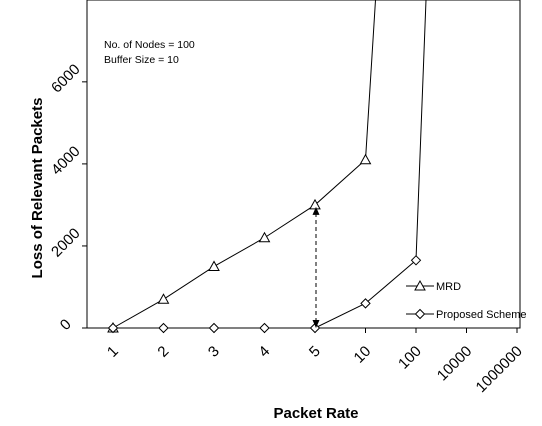  What do you see at coordinates (455, 364) in the screenshot?
I see `x-tick-label: 10000` at bounding box center [455, 364].